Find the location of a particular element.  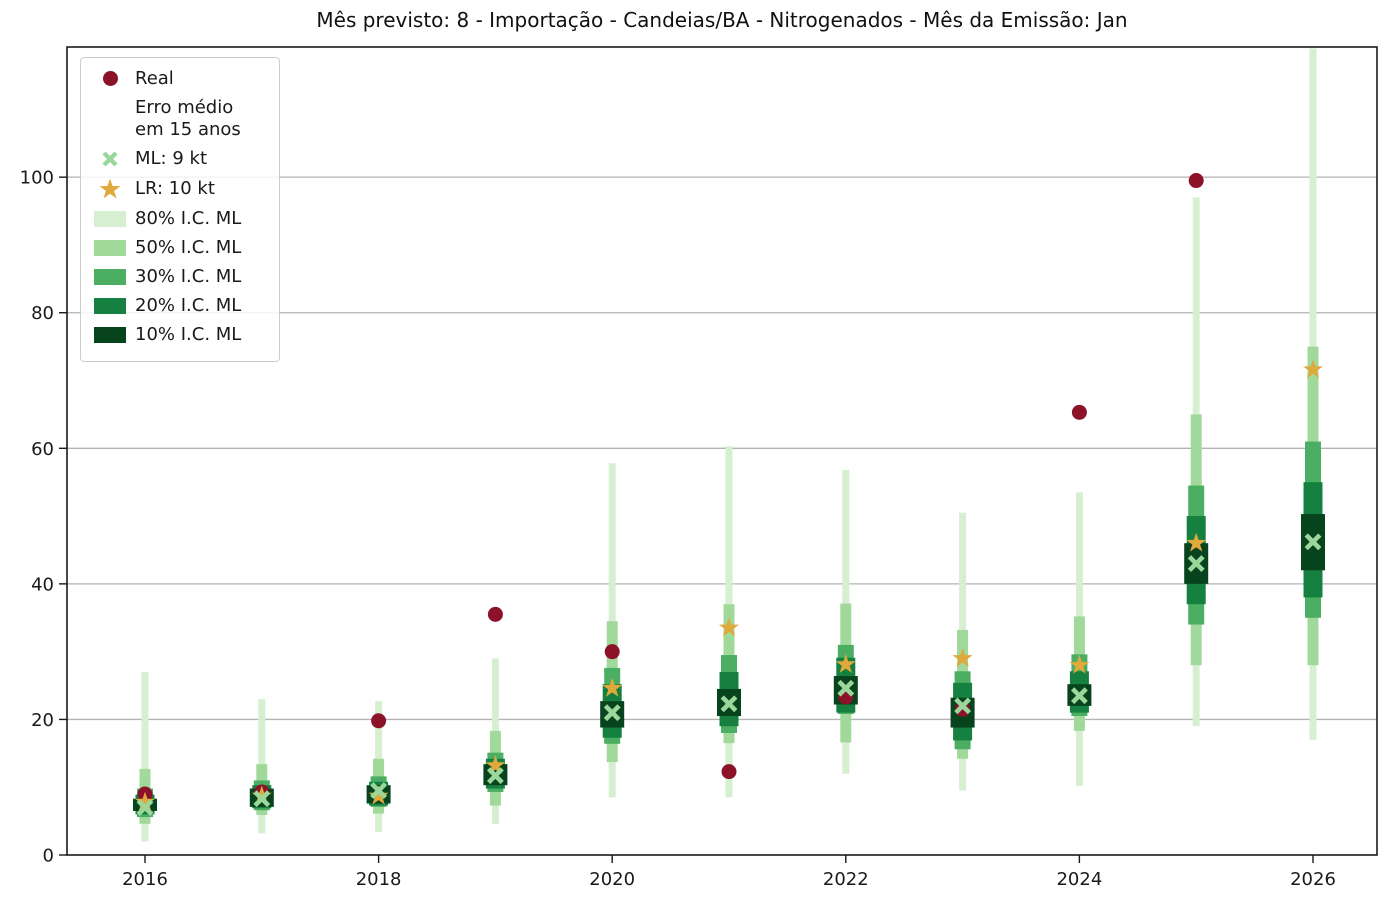

ml-x-2024 is located at coordinates (1079, 696).